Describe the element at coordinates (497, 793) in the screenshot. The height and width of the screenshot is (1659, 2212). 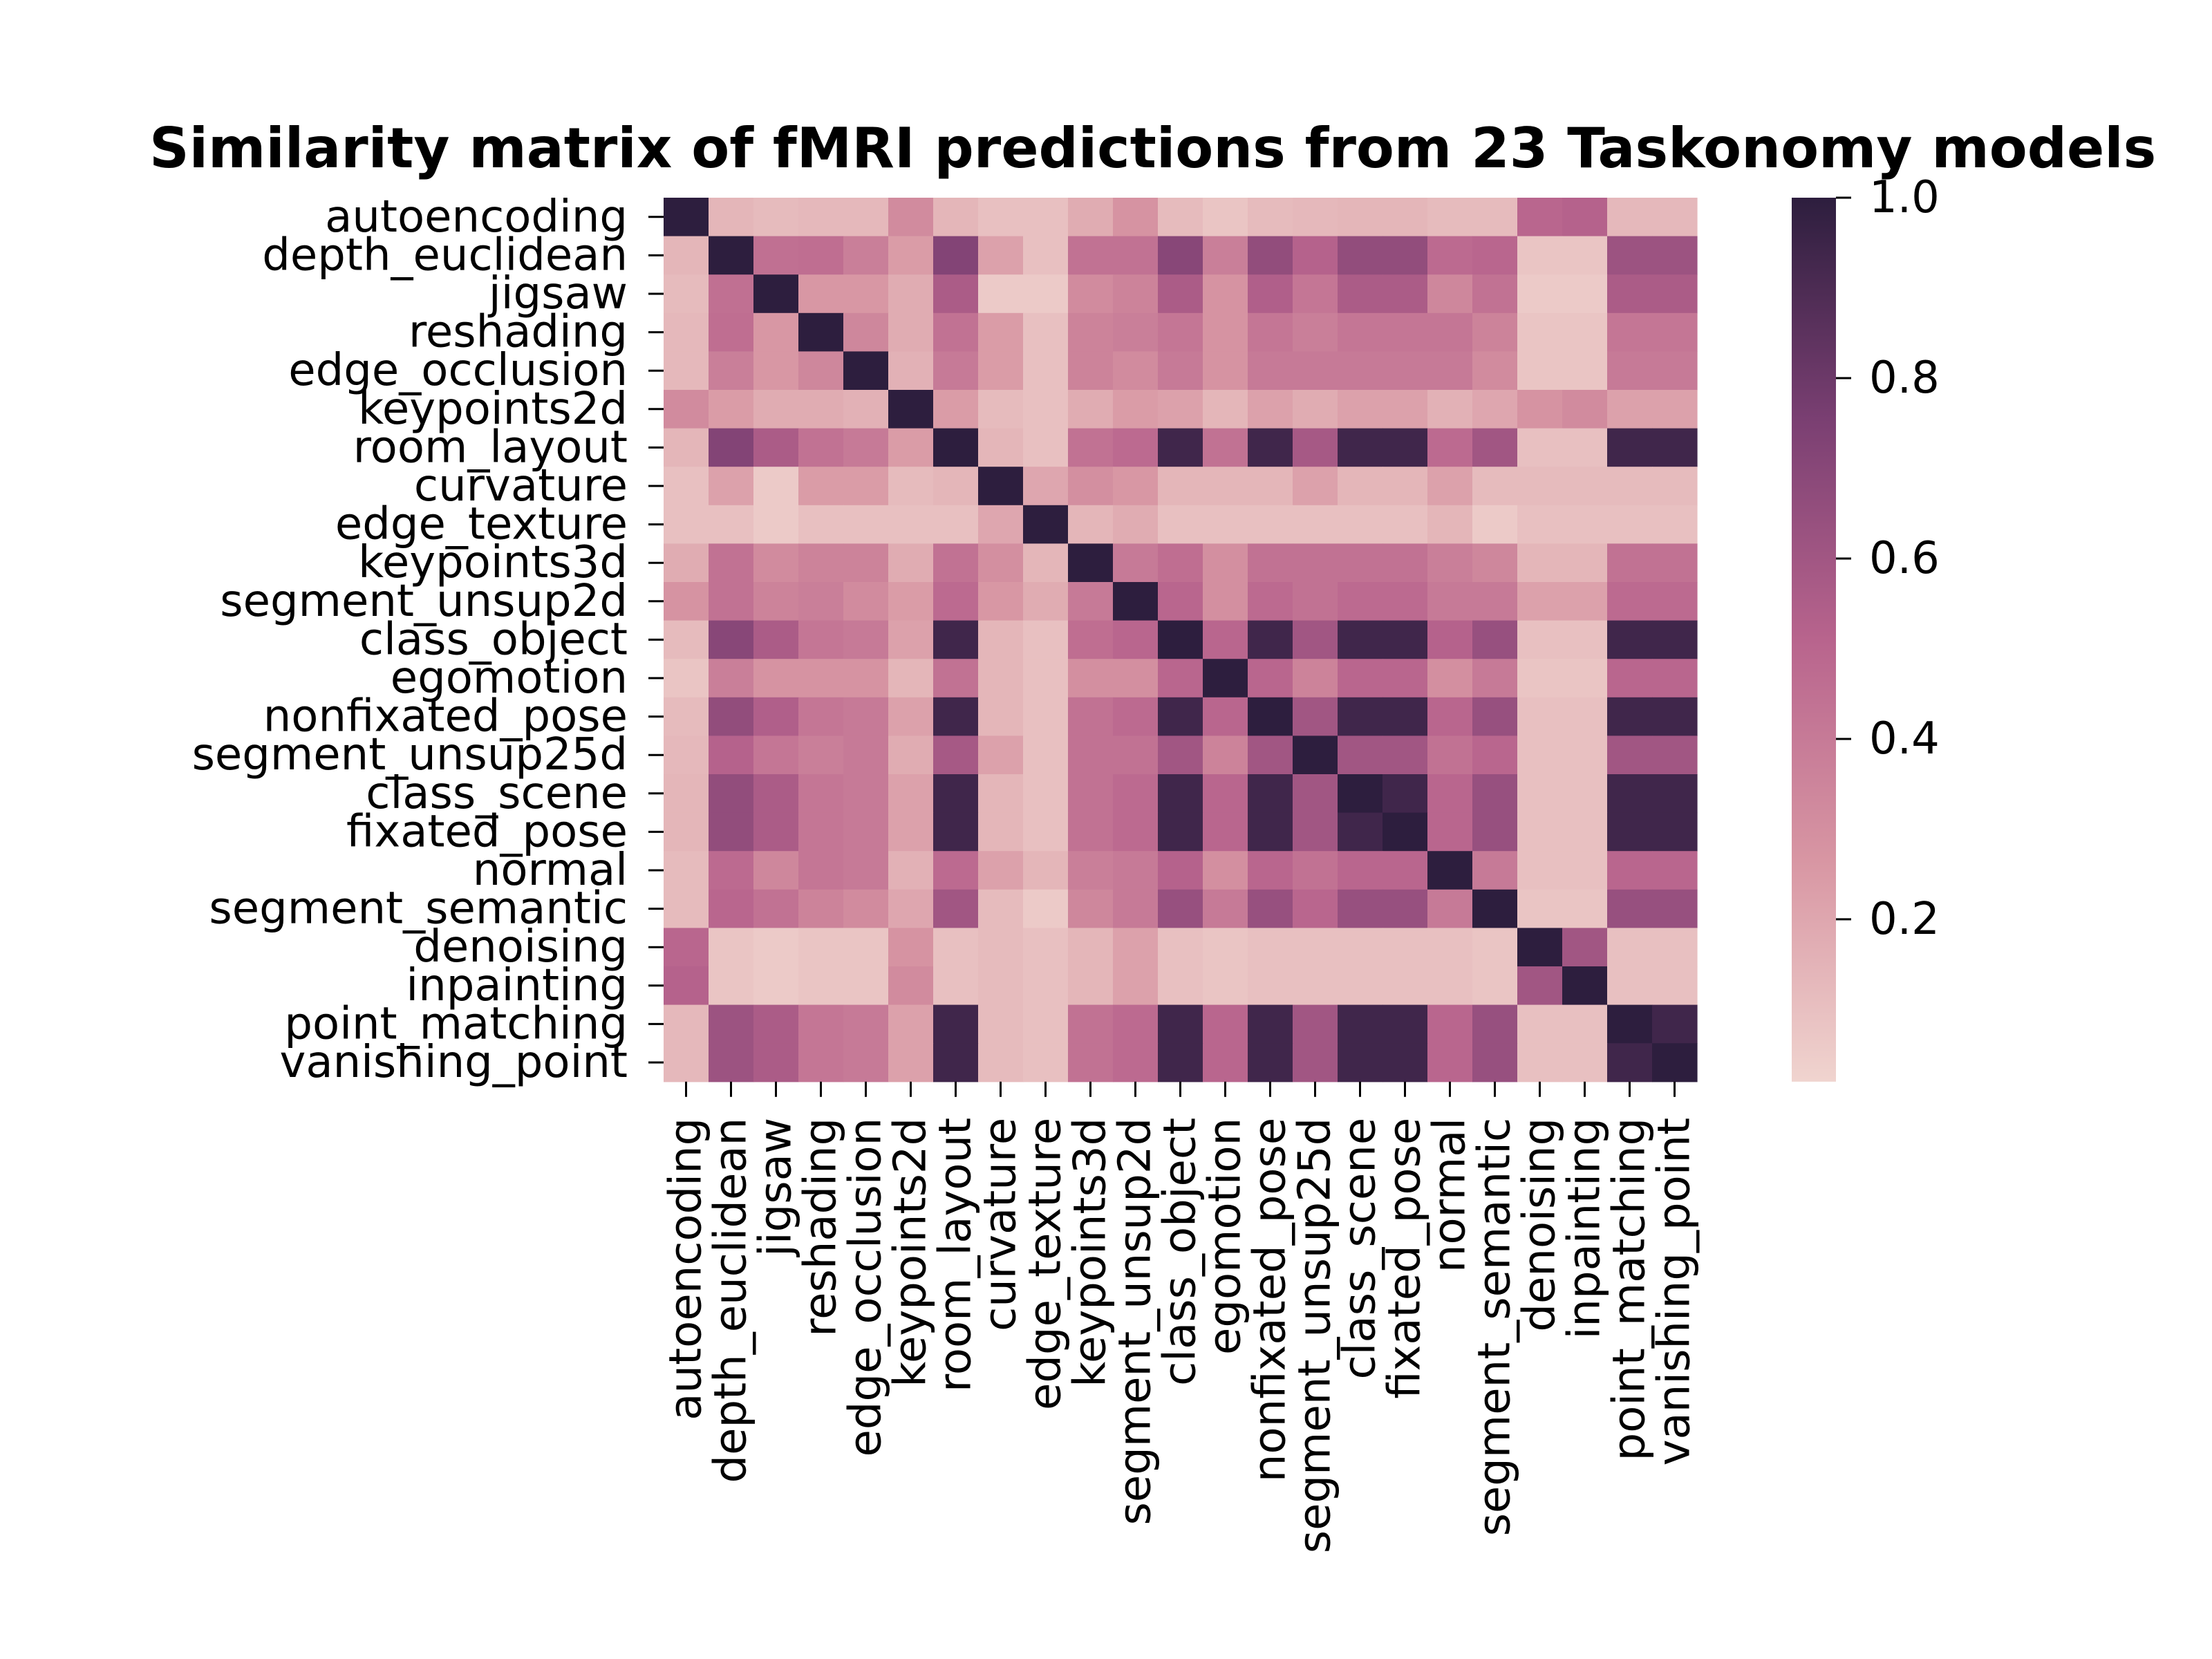
I see `y-tick-label: class_scene` at that location.